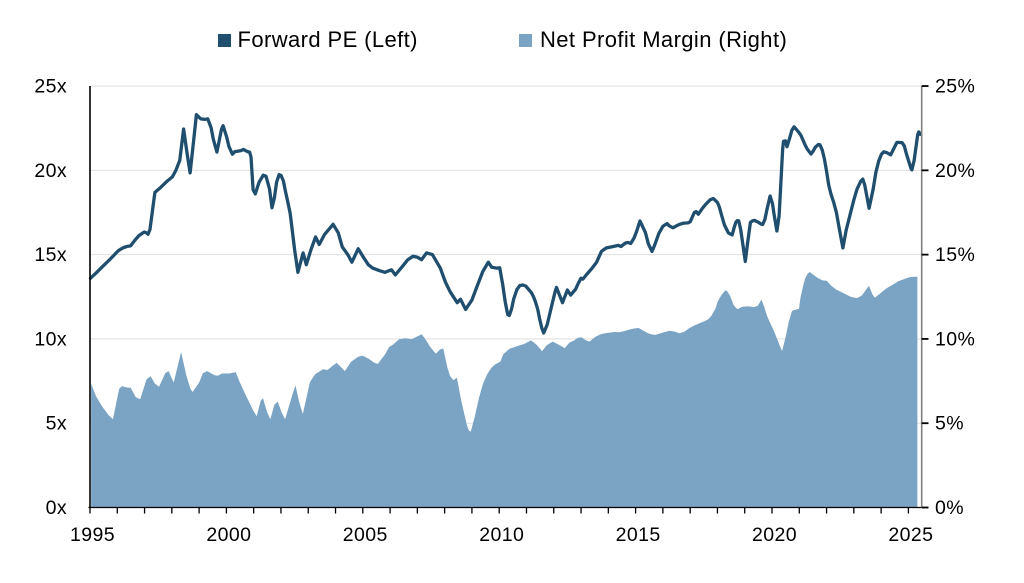 This screenshot has height=583, width=1024. Describe the element at coordinates (949, 424) in the screenshot. I see `svg-text: 5%` at that location.